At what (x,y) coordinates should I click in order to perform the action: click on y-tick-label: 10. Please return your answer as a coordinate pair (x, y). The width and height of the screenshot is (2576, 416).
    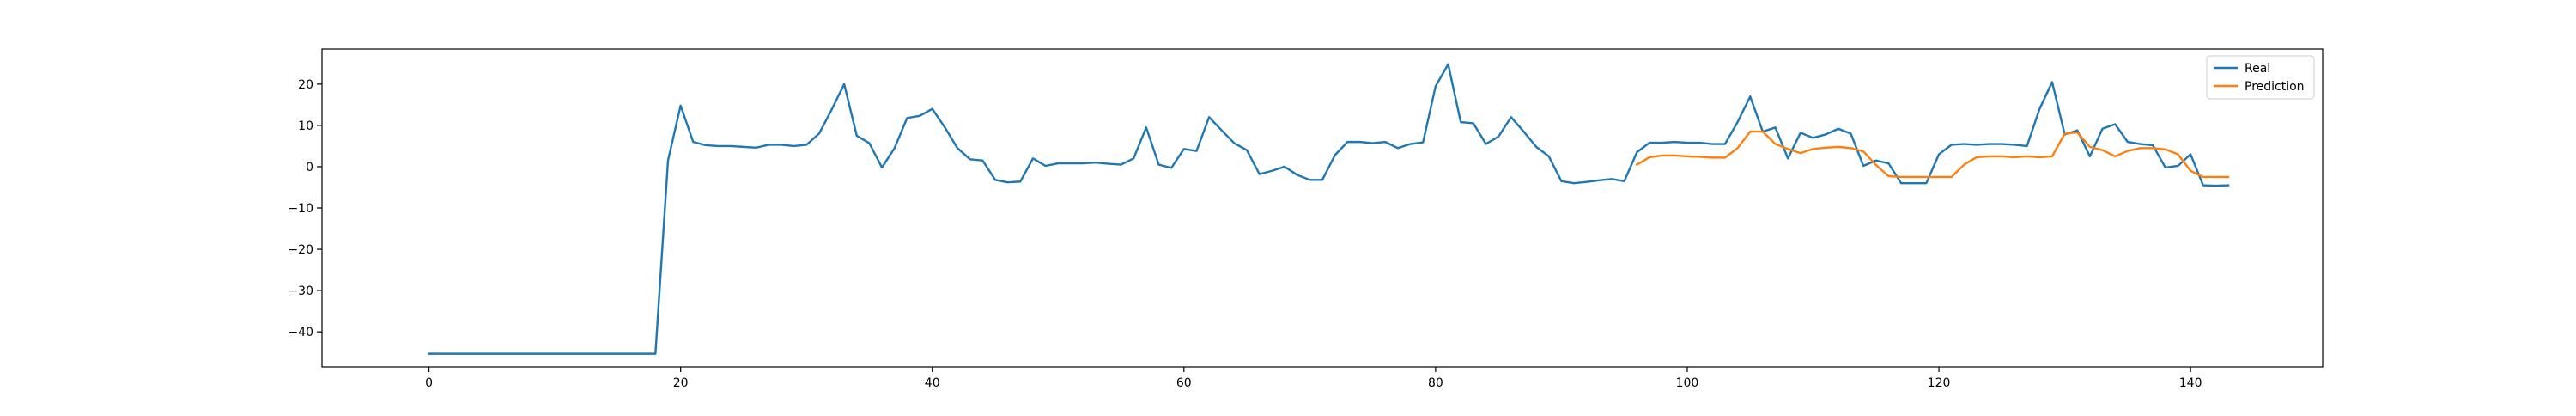
    Looking at the image, I should click on (305, 126).